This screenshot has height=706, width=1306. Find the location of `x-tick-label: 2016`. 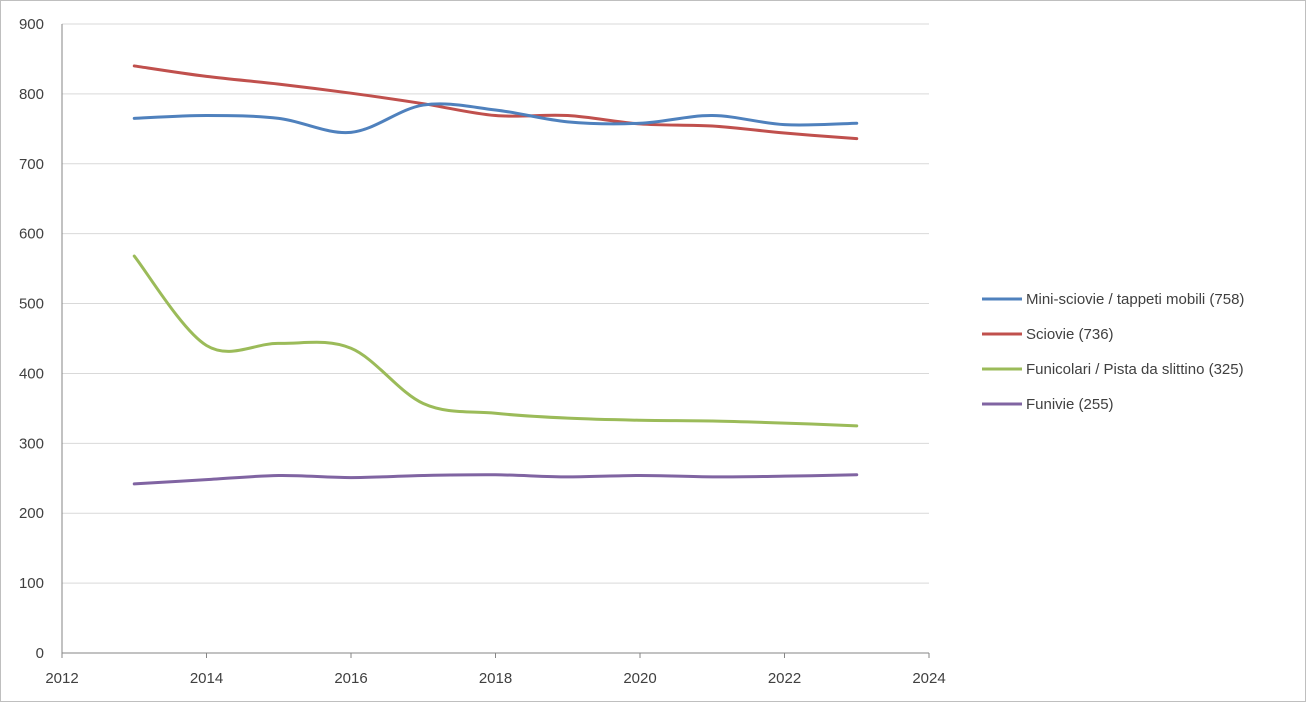

x-tick-label: 2016 is located at coordinates (350, 678).